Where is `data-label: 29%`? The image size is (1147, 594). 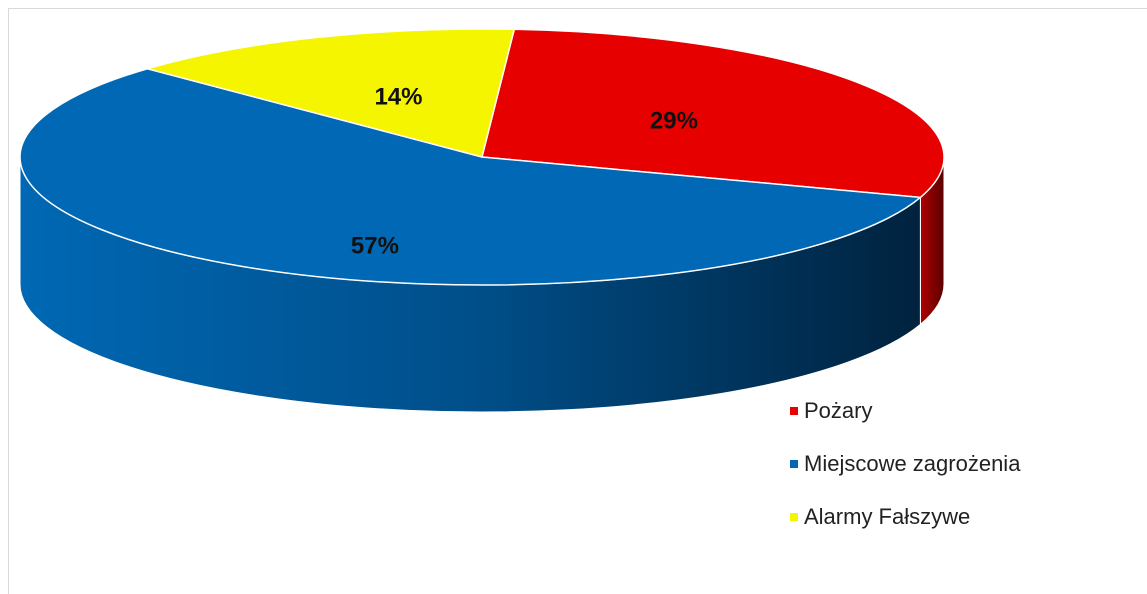 data-label: 29% is located at coordinates (674, 121).